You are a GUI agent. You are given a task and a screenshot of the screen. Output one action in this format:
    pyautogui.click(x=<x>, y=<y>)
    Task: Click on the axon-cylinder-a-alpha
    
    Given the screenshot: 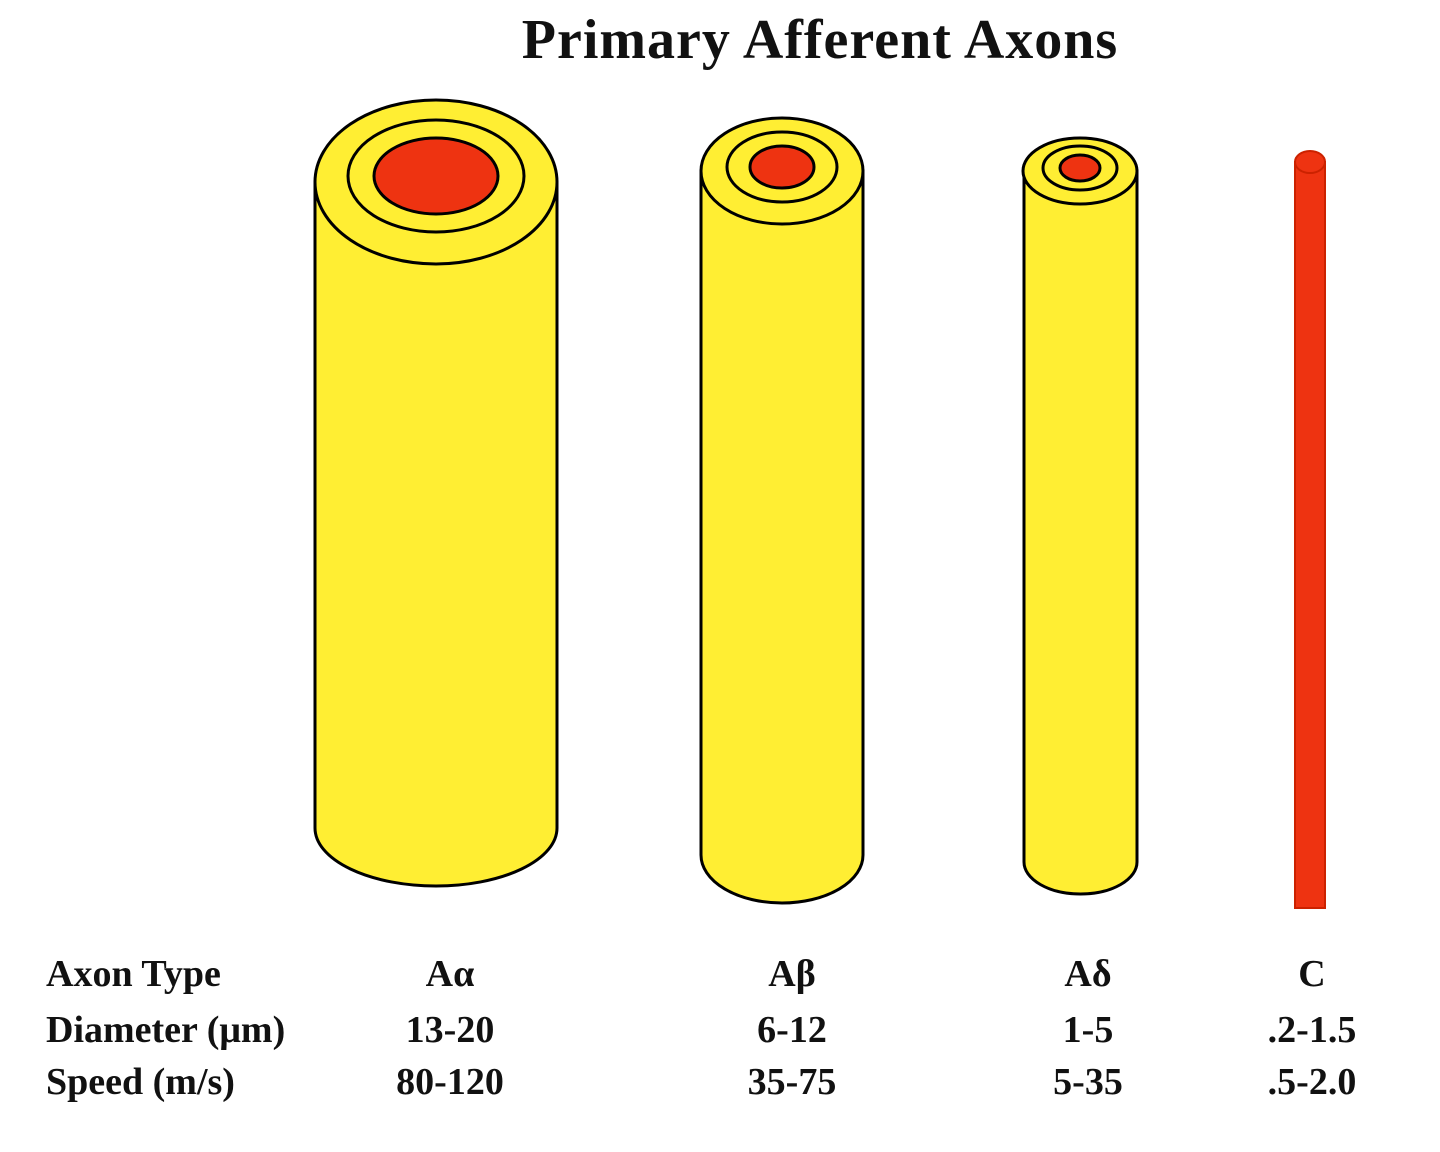 What is the action you would take?
    pyautogui.click(x=436, y=493)
    